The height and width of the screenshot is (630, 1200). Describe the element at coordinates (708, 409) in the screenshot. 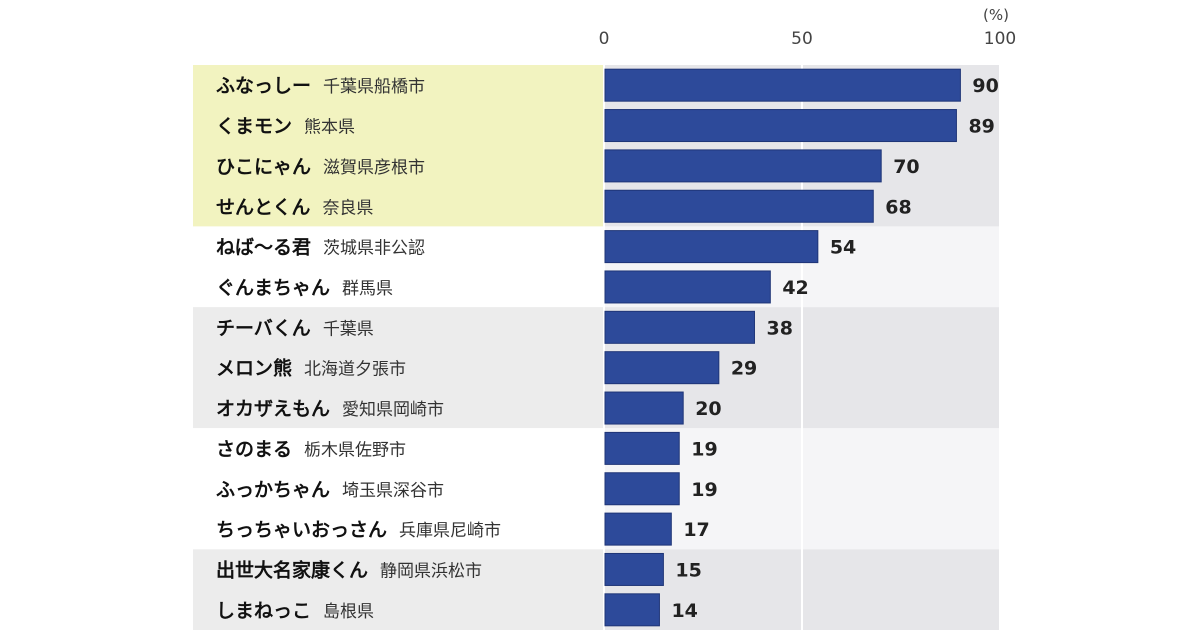

I see `value-label: 20` at that location.